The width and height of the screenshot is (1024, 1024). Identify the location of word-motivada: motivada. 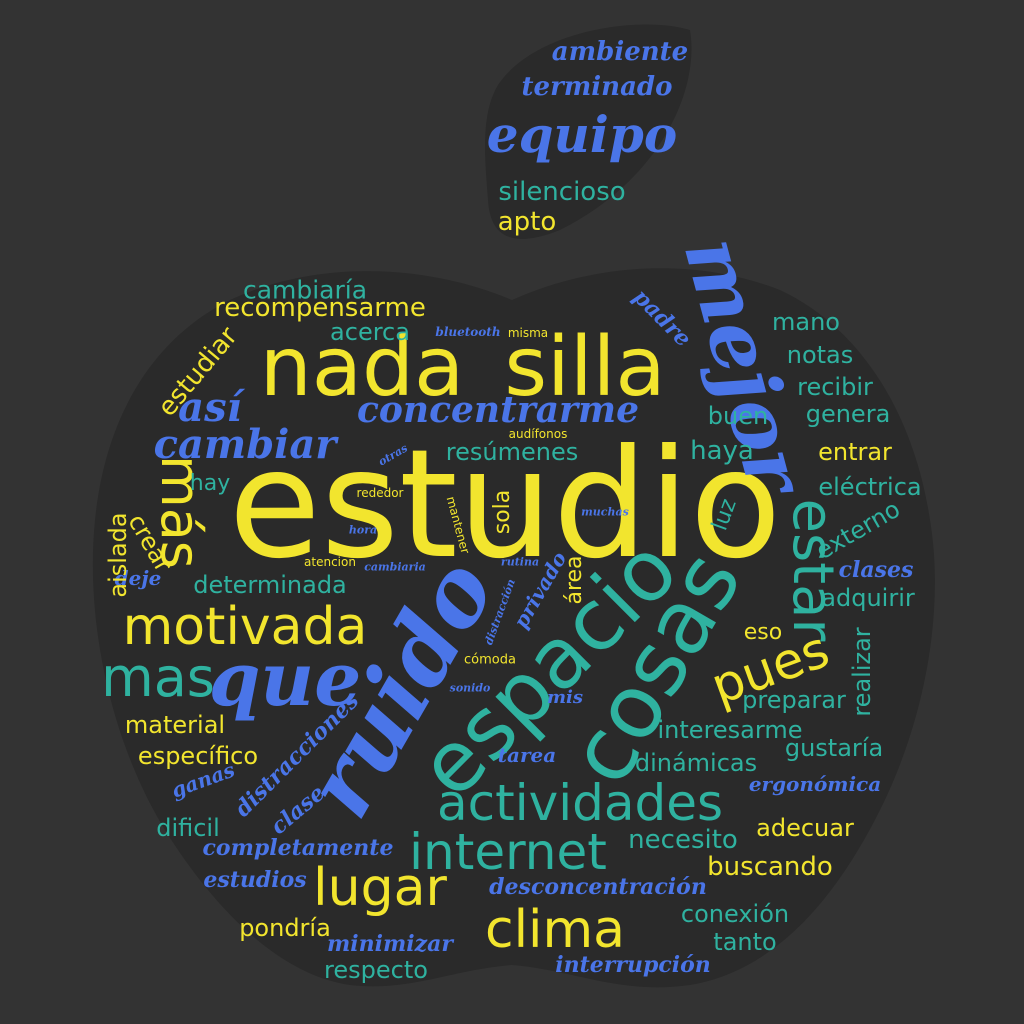
(245, 627).